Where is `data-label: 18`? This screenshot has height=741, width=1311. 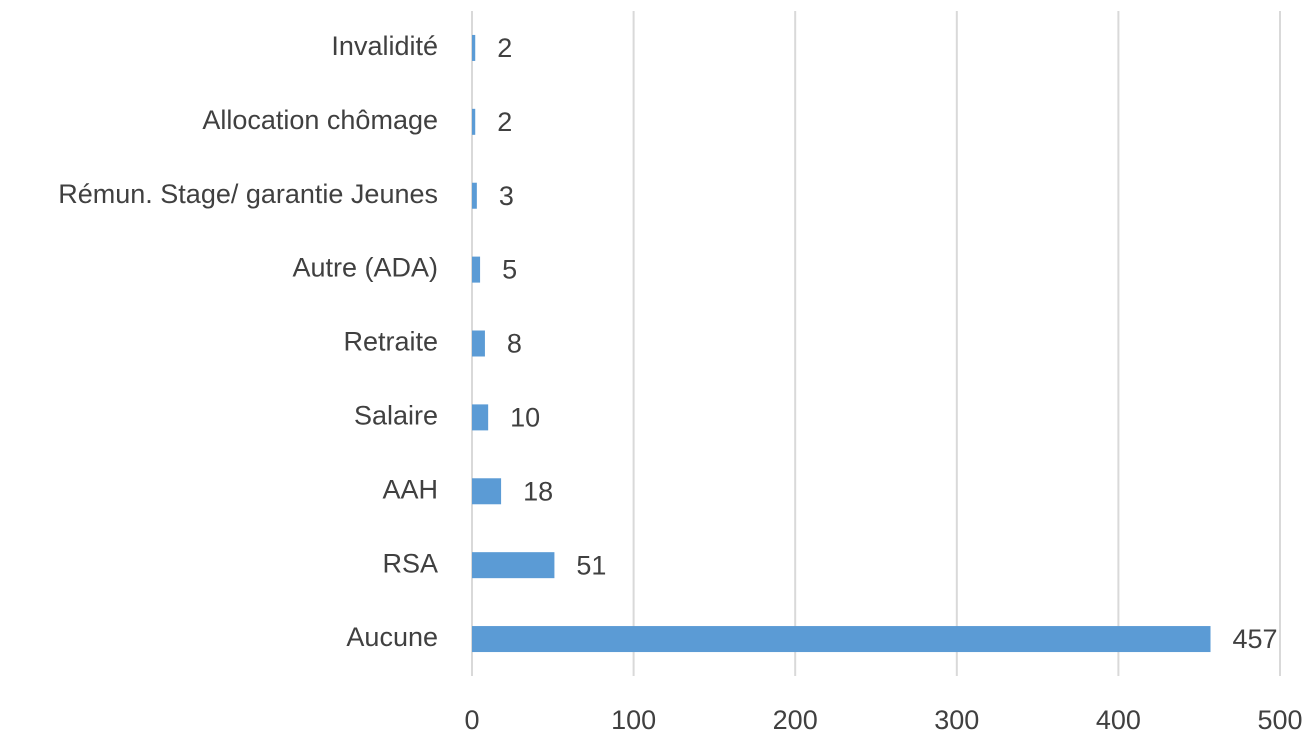 data-label: 18 is located at coordinates (538, 491).